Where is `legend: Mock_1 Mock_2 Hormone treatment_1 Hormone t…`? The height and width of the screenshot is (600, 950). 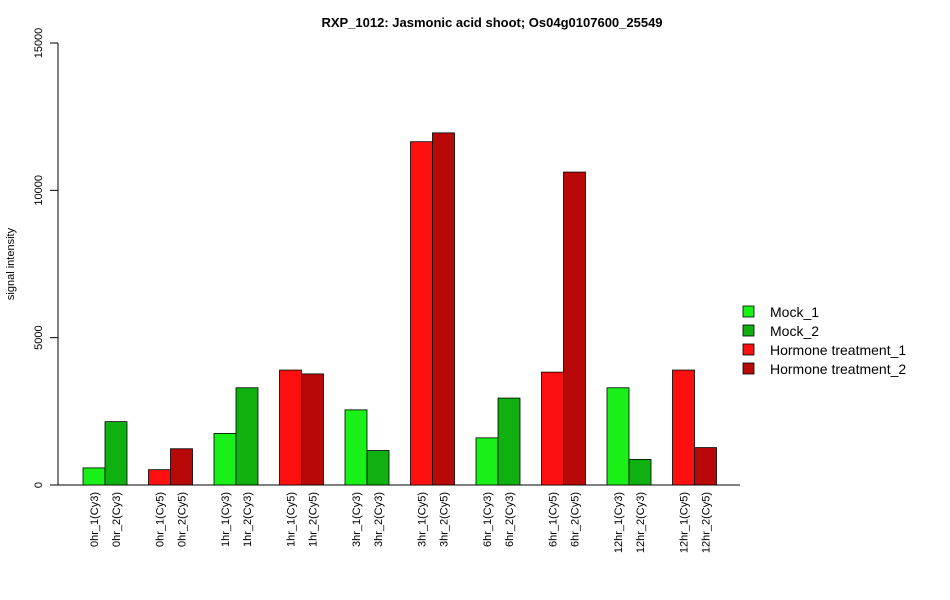
legend: Mock_1 Mock_2 Hormone treatment_1 Hormone t… is located at coordinates (824, 340).